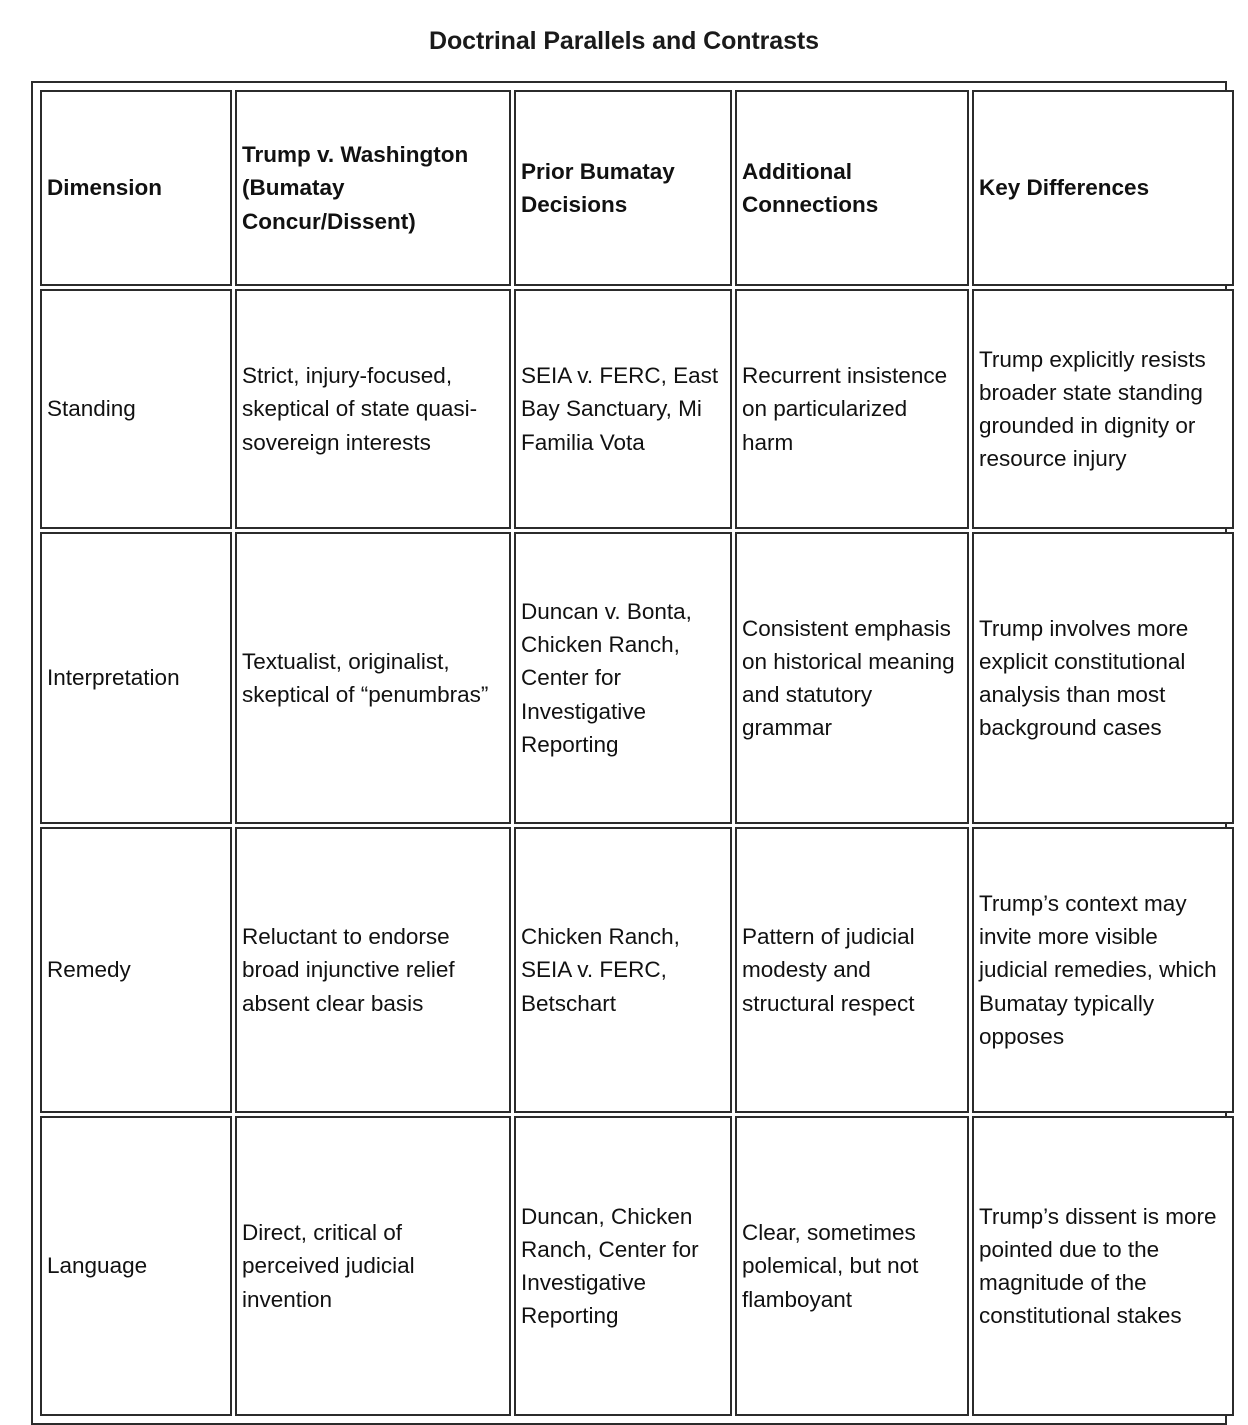 The height and width of the screenshot is (1425, 1248). I want to click on cell-dimension: Remedy, so click(136, 970).